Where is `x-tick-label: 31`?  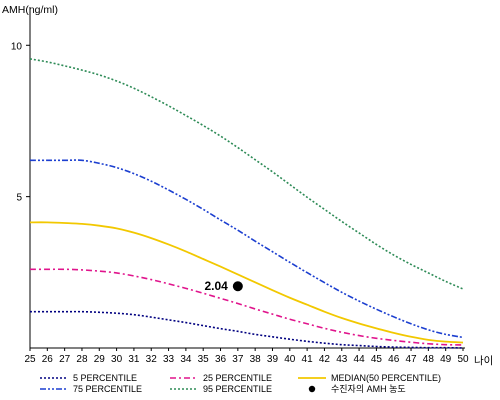 x-tick-label: 31 is located at coordinates (134, 359).